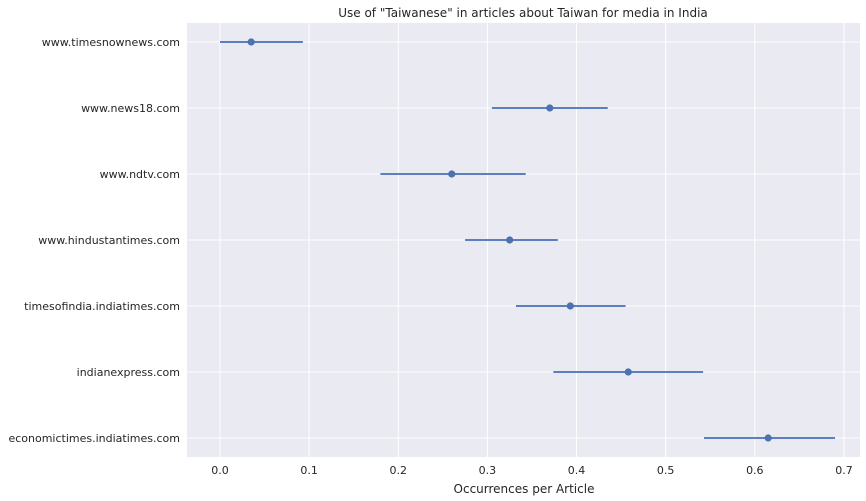 This screenshot has width=866, height=501. I want to click on y-tick-label: timesofindia.indiatimes.com, so click(102, 306).